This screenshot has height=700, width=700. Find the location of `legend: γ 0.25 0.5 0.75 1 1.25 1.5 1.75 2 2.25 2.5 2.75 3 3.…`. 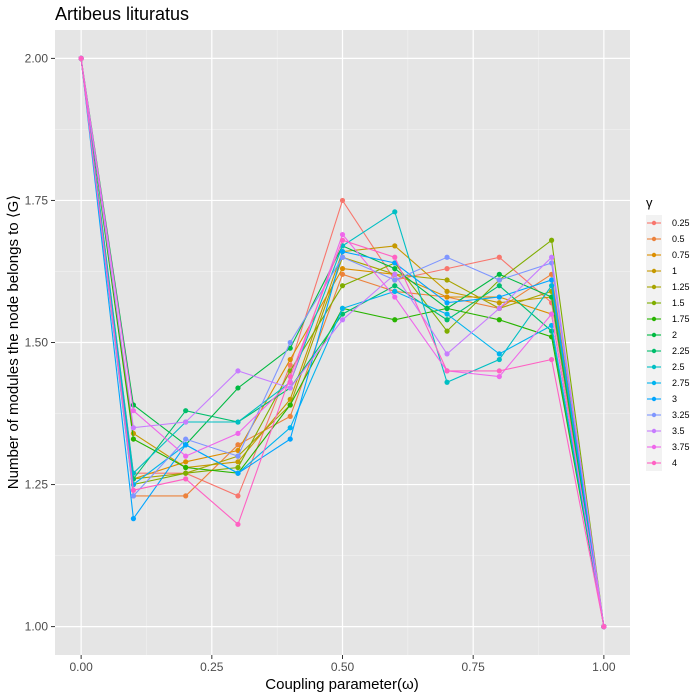

legend: γ 0.25 0.5 0.75 1 1.25 1.5 1.75 2 2.25 2.5 2.75 3 3.… is located at coordinates (668, 333).